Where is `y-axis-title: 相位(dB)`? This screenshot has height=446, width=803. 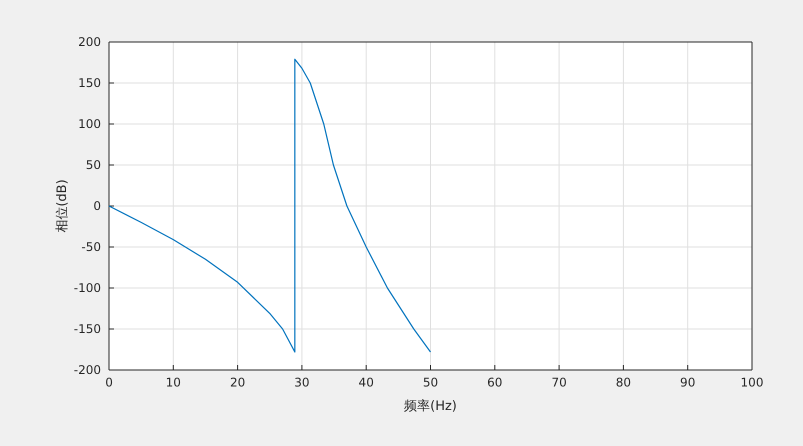
y-axis-title: 相位(dB) is located at coordinates (62, 206).